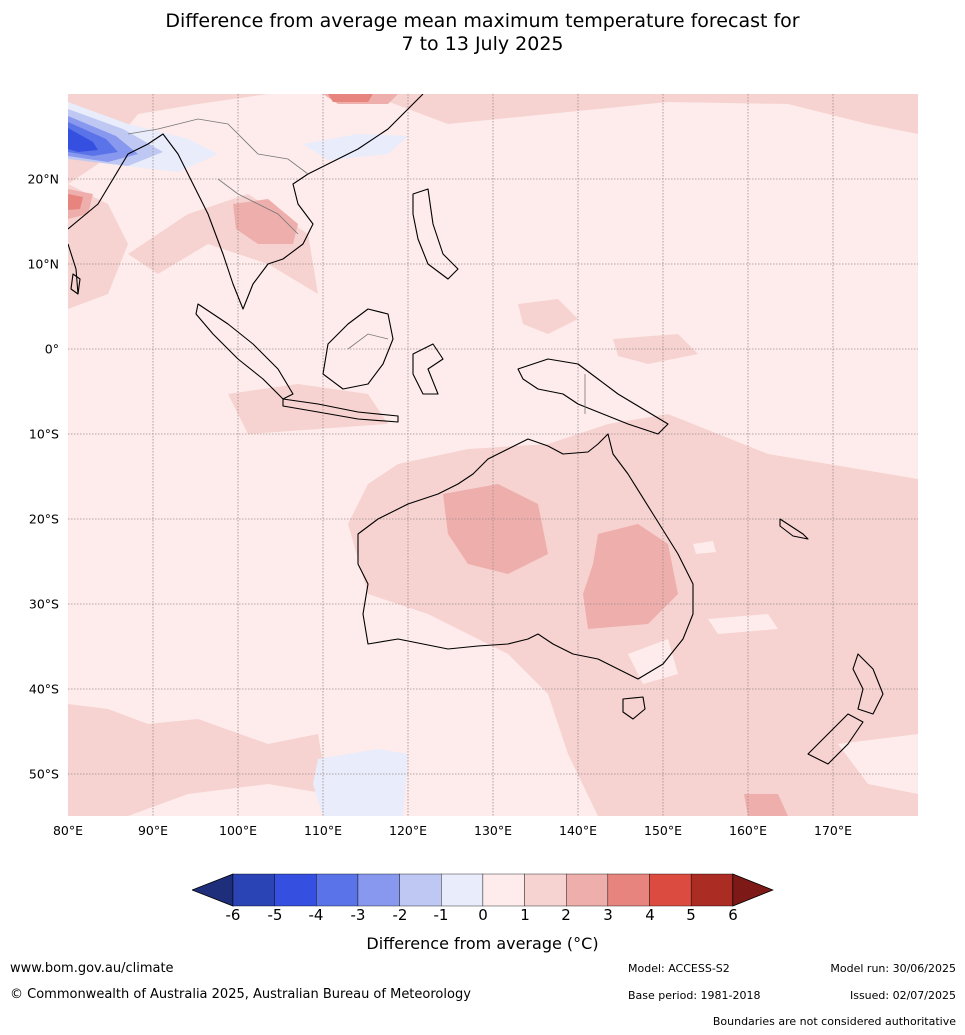  Describe the element at coordinates (43, 264) in the screenshot. I see `lat-label-10n: 10°N` at that location.